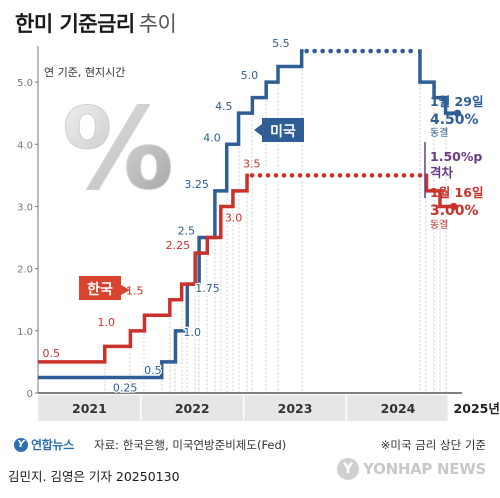 Image resolution: width=500 pixels, height=498 pixels. Describe the element at coordinates (25, 83) in the screenshot. I see `y-tick-label: 5.0` at that location.